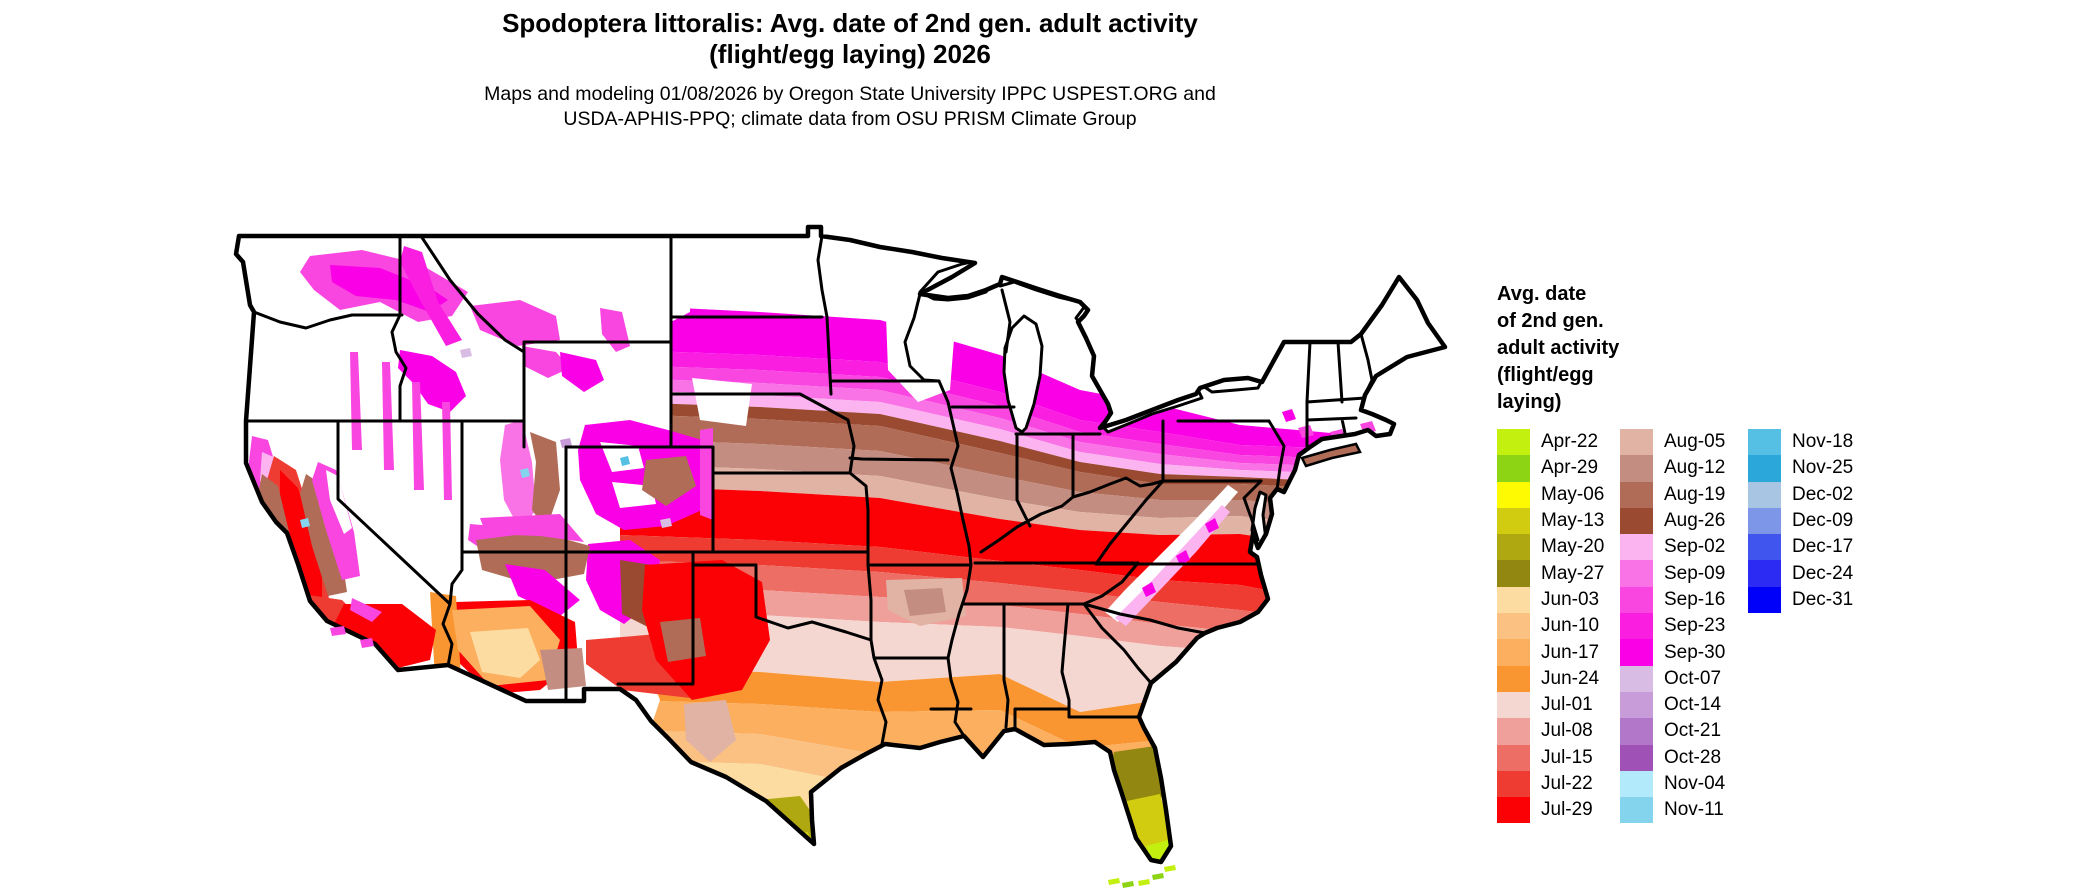 This screenshot has width=2100, height=892. Describe the element at coordinates (1672, 731) in the screenshot. I see `legend-row: Oct-21` at that location.